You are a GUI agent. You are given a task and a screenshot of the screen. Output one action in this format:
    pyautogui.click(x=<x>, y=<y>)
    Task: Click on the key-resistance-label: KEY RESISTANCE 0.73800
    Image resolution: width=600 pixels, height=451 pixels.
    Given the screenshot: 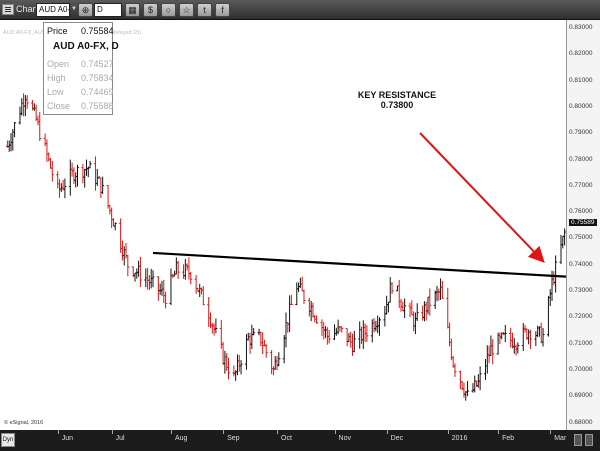 What is the action you would take?
    pyautogui.click(x=397, y=100)
    